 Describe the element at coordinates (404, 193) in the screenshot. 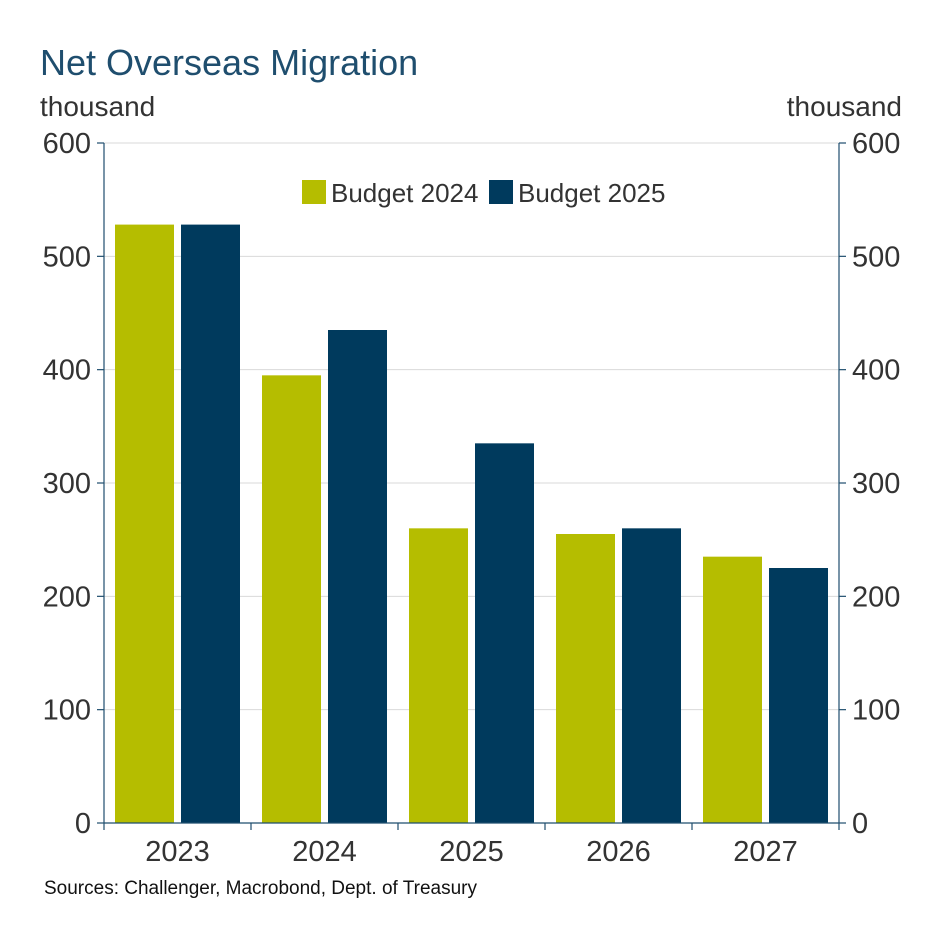

I see `legend-label-budget-2024: Budget 2024` at that location.